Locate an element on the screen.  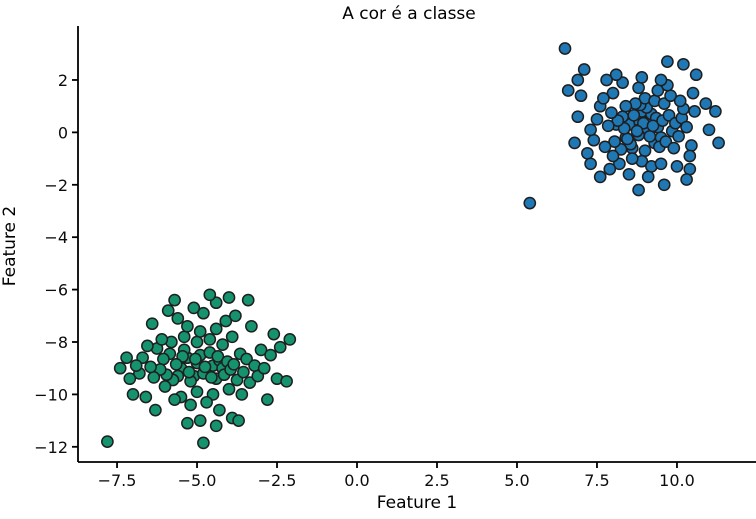
y-tick-label: −6 is located at coordinates (56, 290).